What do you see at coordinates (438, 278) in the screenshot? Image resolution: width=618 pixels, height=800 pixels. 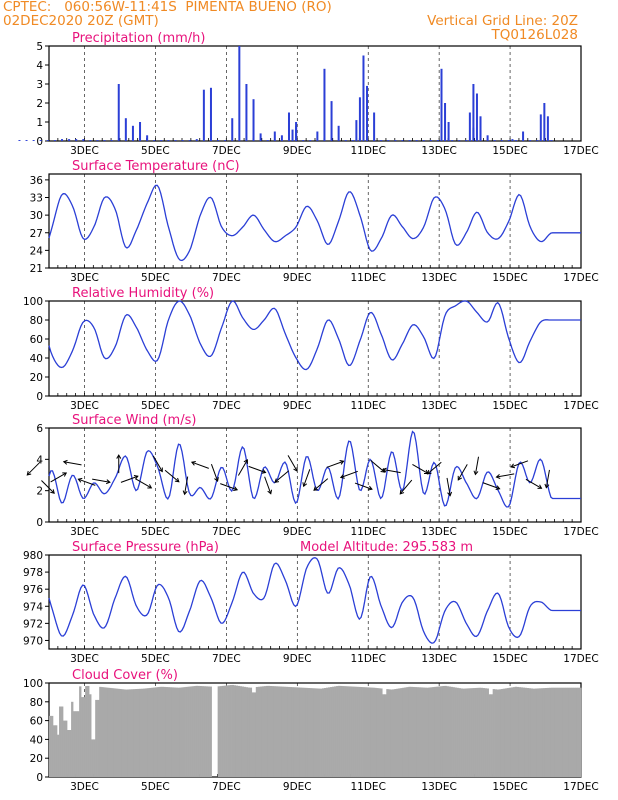 I see `x-tick-label: 13DEC` at bounding box center [438, 278].